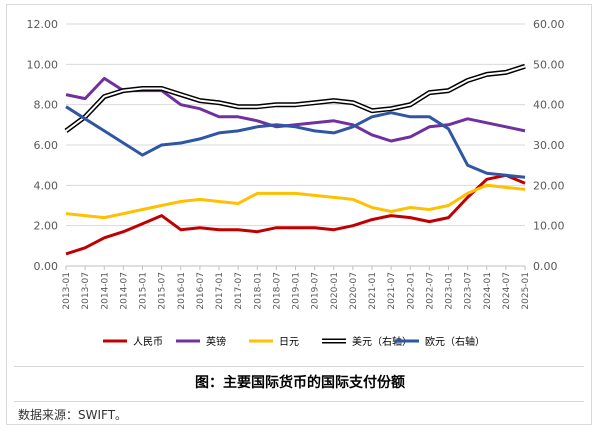  I want to click on legend-label: 人民币, so click(148, 342).